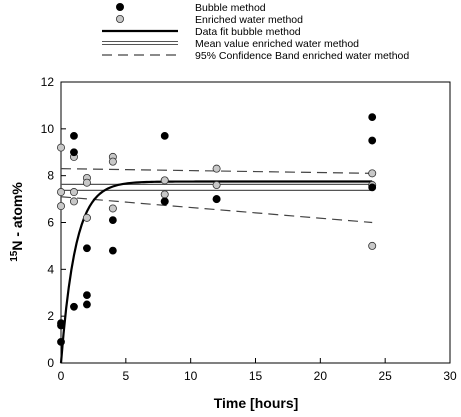  Describe the element at coordinates (277, 44) in the screenshot. I see `legend-label: Mean value enriched water method` at that location.